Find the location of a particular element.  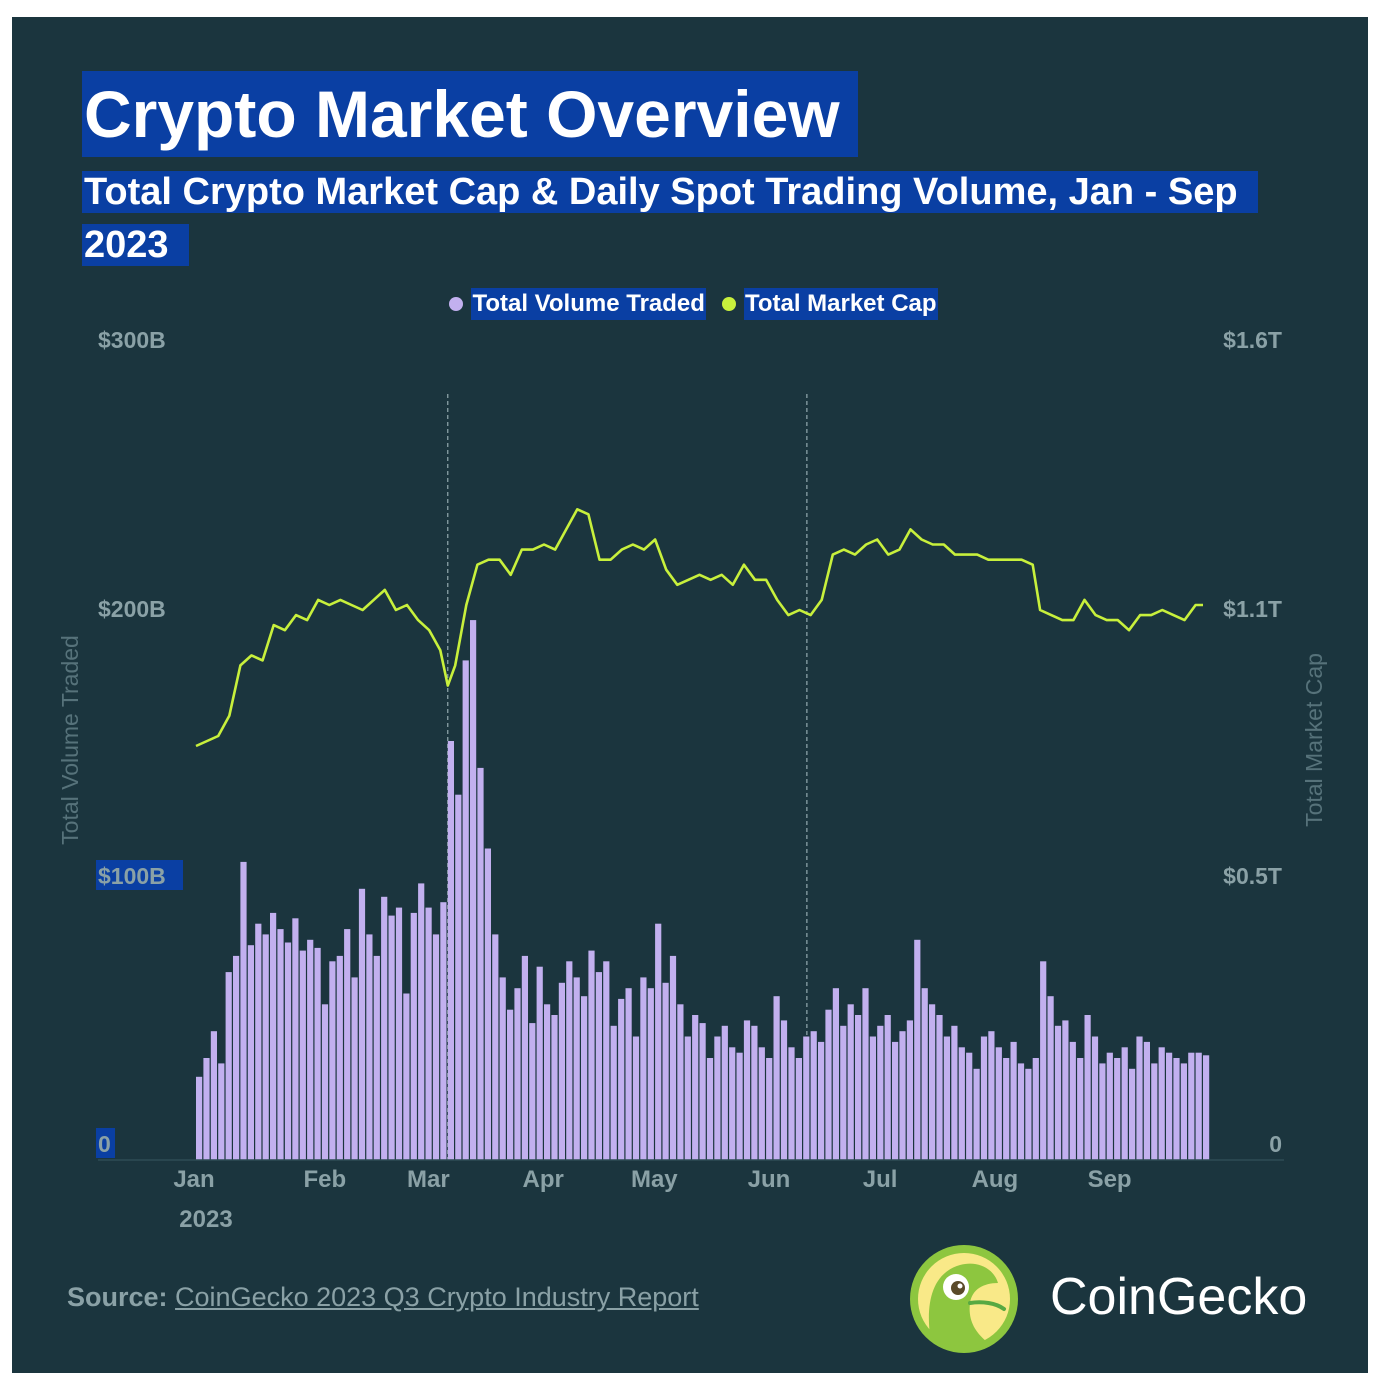

y-left-tick-100-highlight is located at coordinates (139, 875).